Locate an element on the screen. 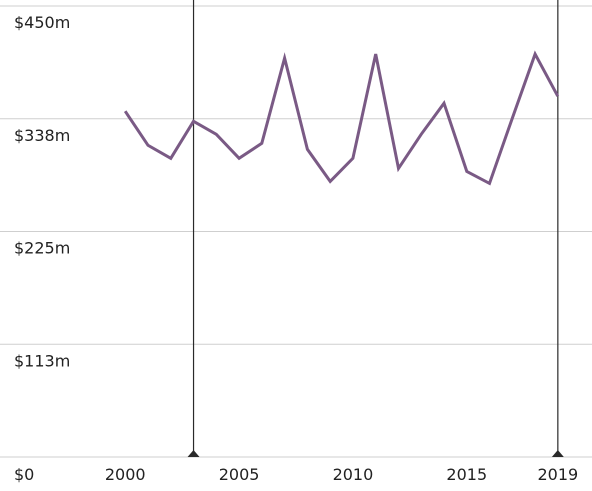  x-tick-label: 2005 is located at coordinates (239, 474).